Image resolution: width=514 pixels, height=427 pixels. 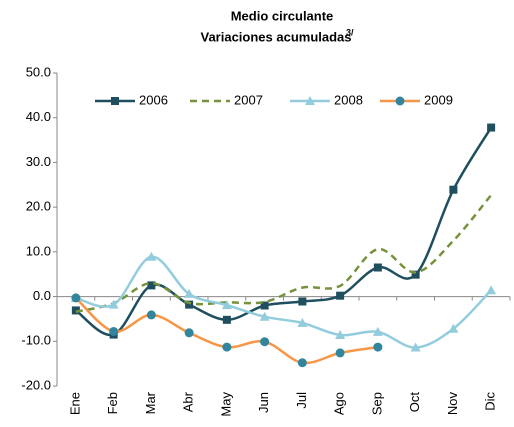 What do you see at coordinates (153, 99) in the screenshot?
I see `legend-label: 2006` at bounding box center [153, 99].